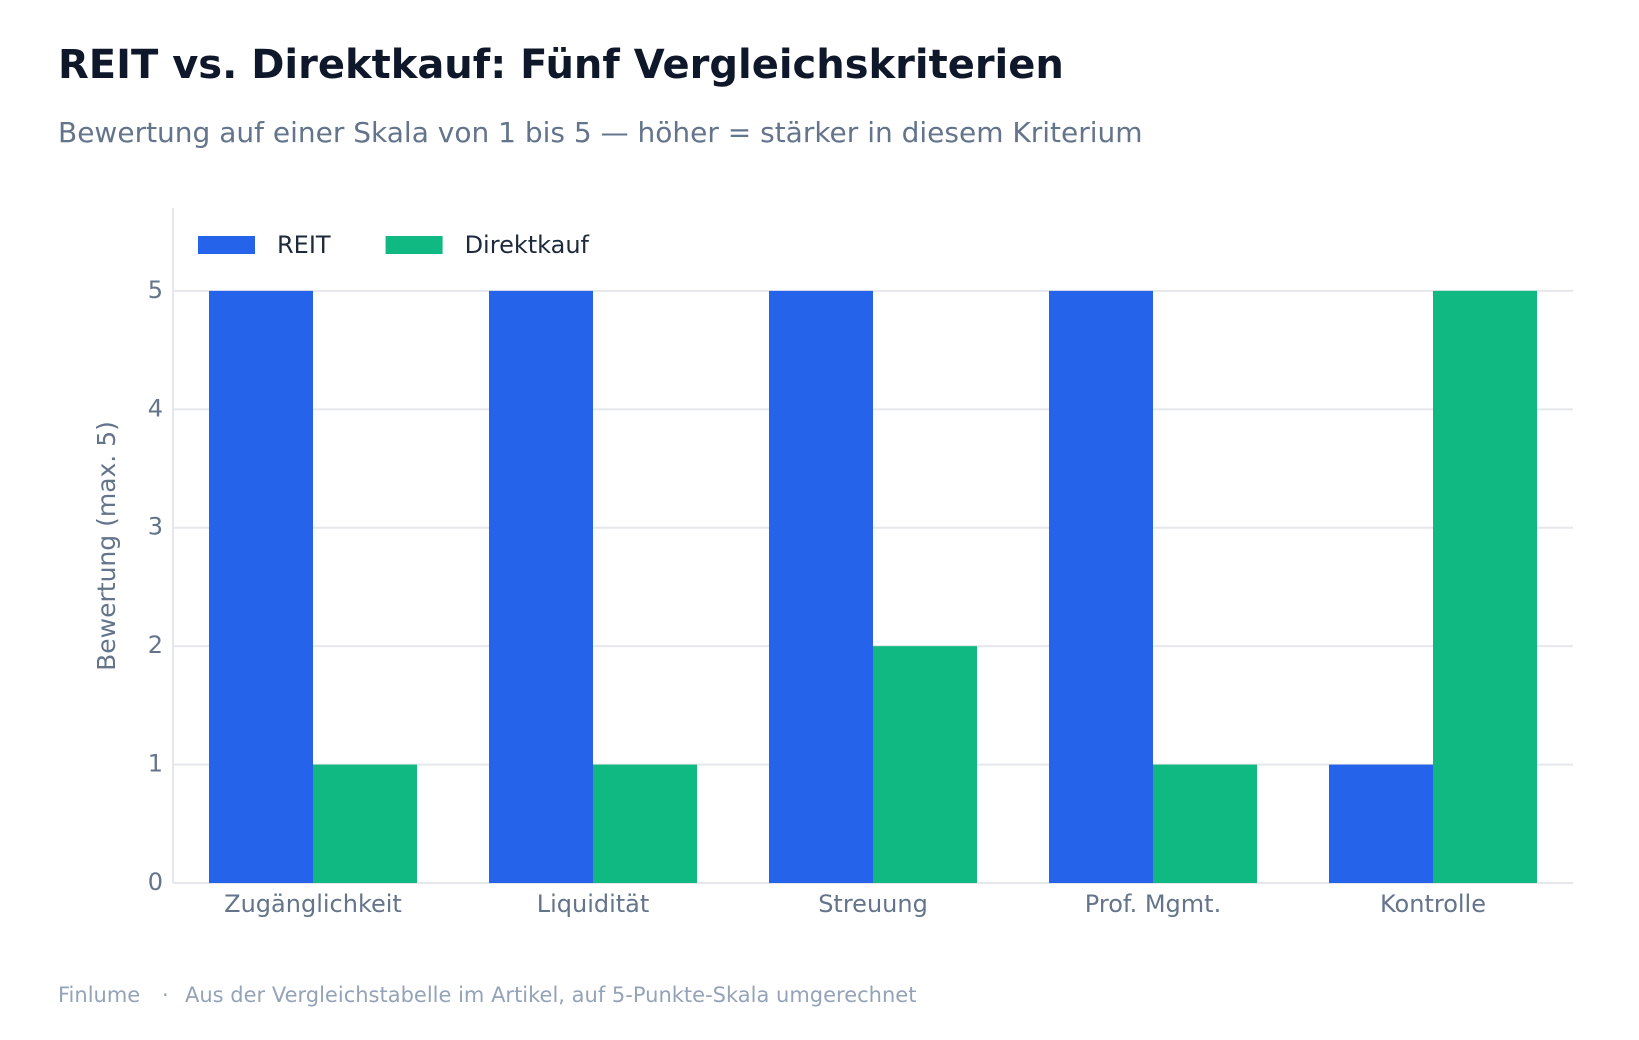 This screenshot has height=1040, width=1639. What do you see at coordinates (155, 645) in the screenshot?
I see `y-tick-label: 2` at bounding box center [155, 645].